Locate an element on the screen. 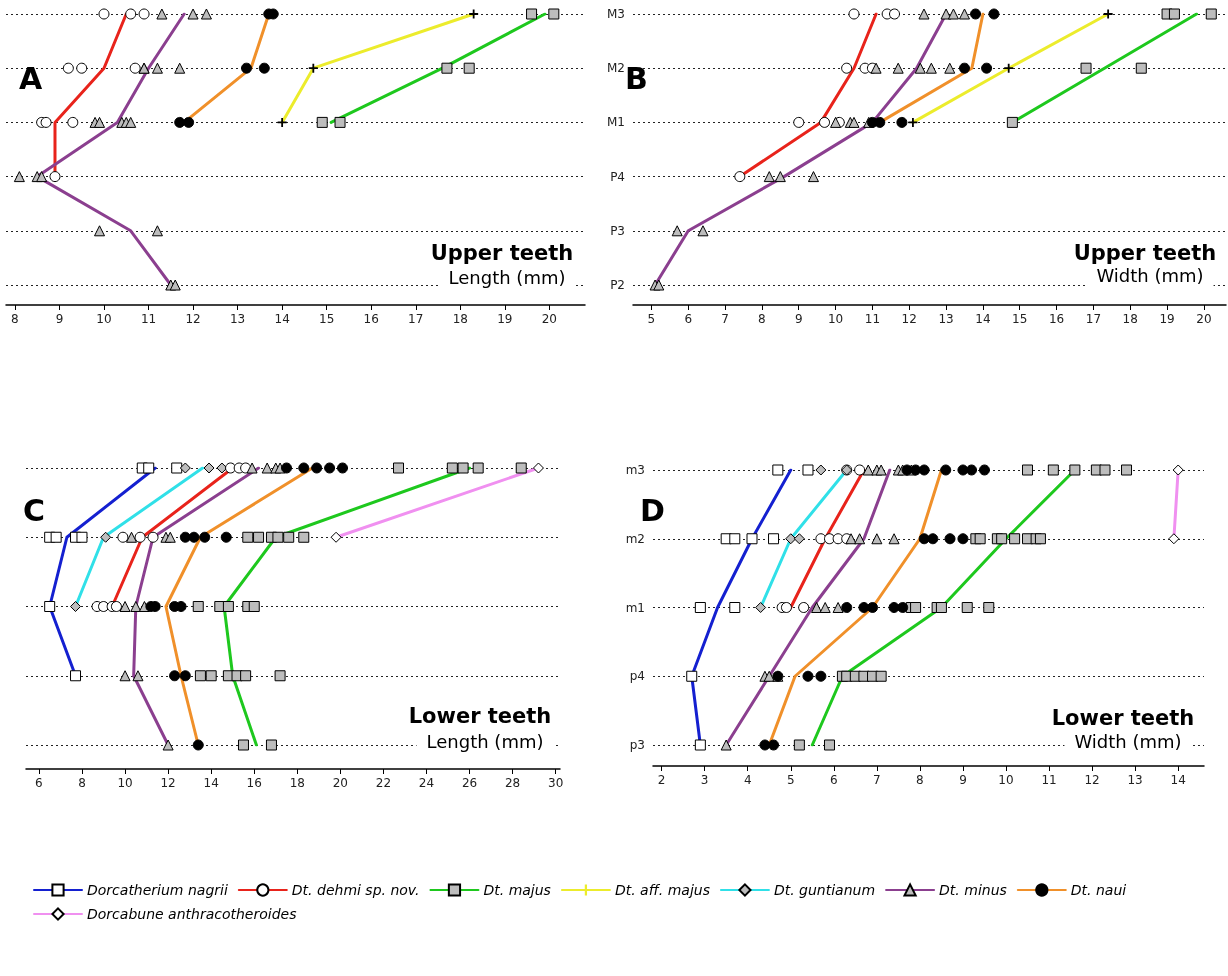  y-tick-label: P3 is located at coordinates (617, 230).